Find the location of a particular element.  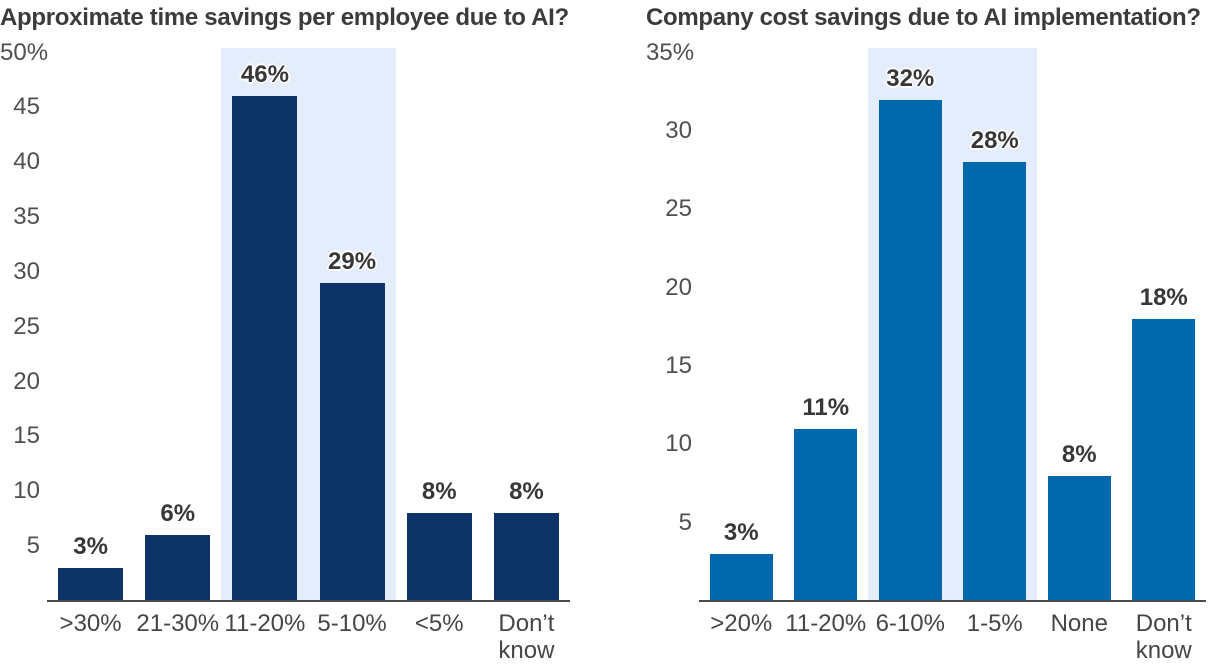

bar-value-label: 11% is located at coordinates (826, 407).